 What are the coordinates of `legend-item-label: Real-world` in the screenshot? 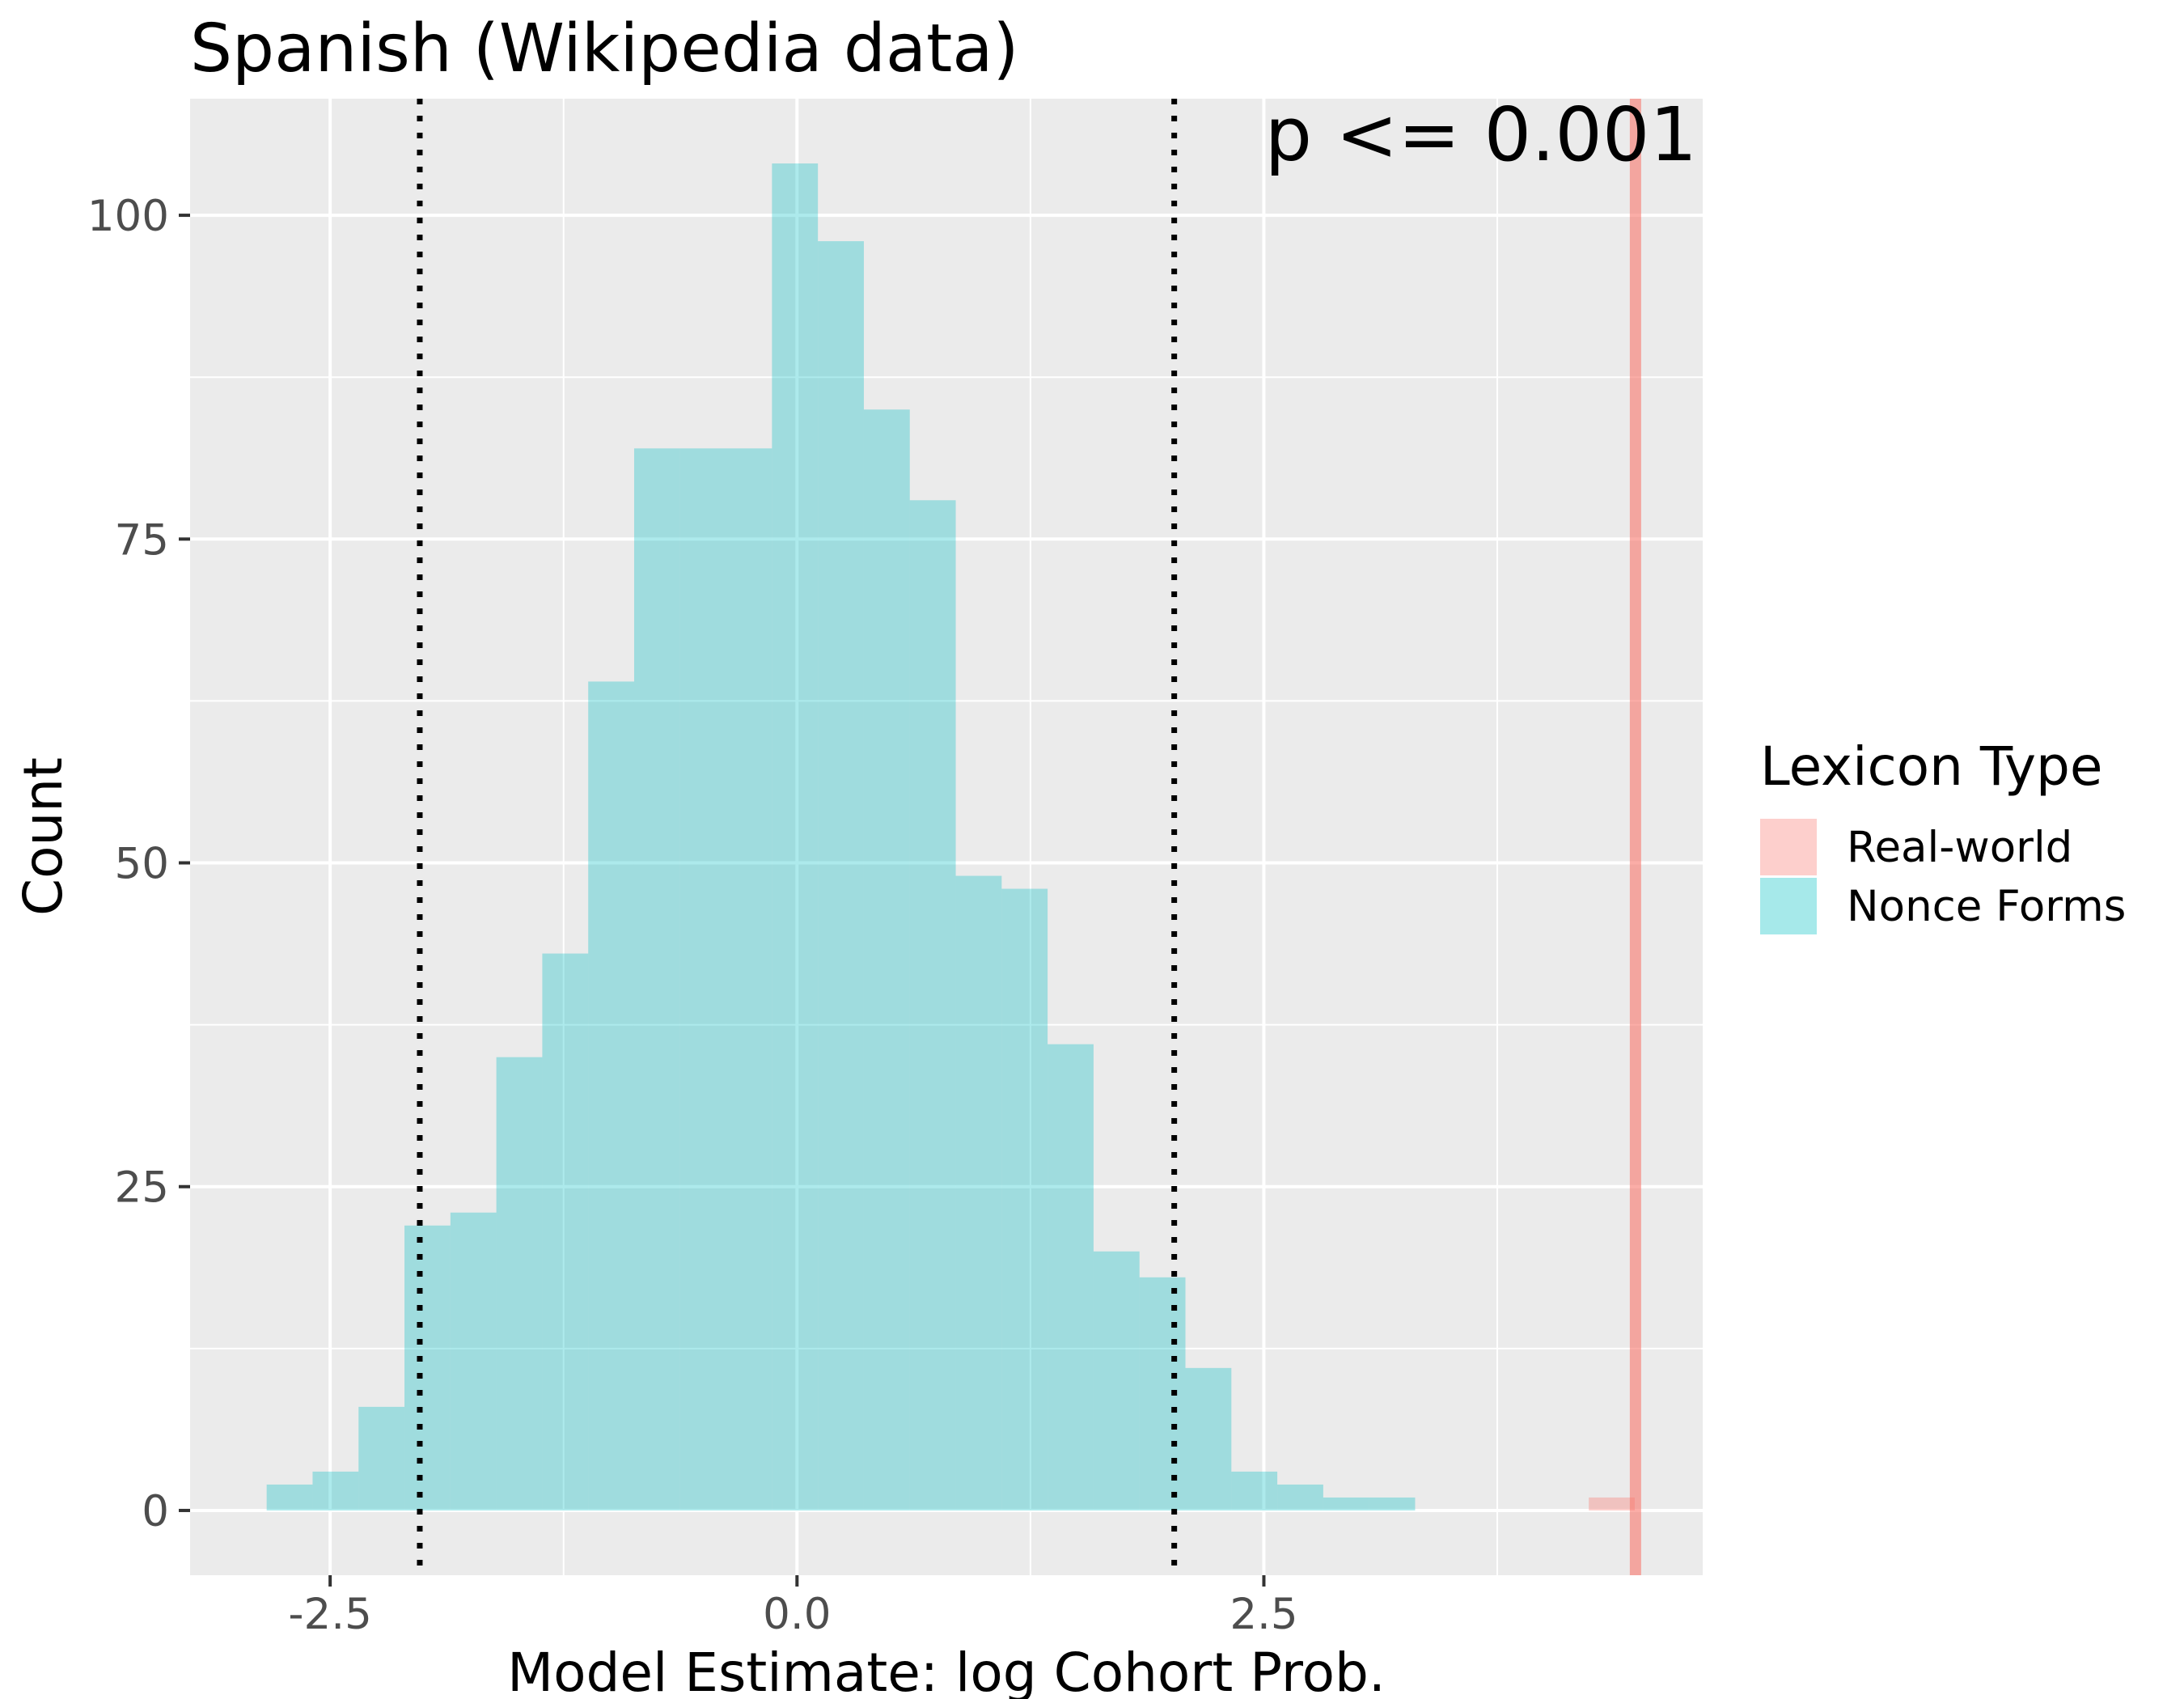 It's located at (1959, 847).